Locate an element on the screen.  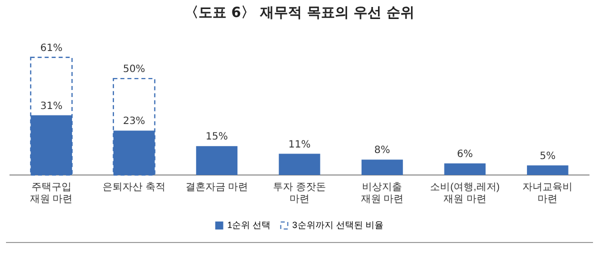
data-label: 61% is located at coordinates (51, 48).